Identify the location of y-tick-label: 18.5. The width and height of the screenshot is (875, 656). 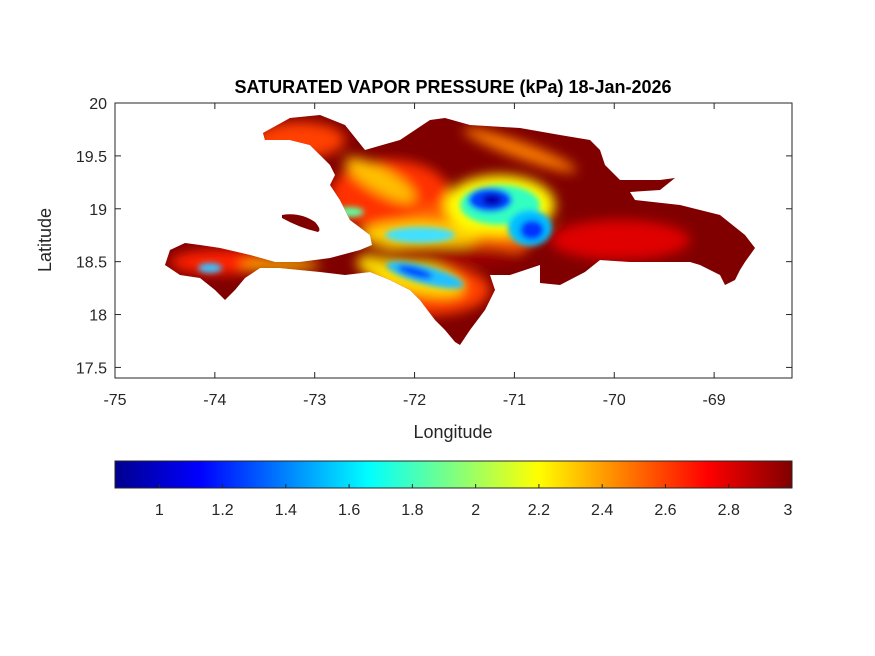
(91, 263).